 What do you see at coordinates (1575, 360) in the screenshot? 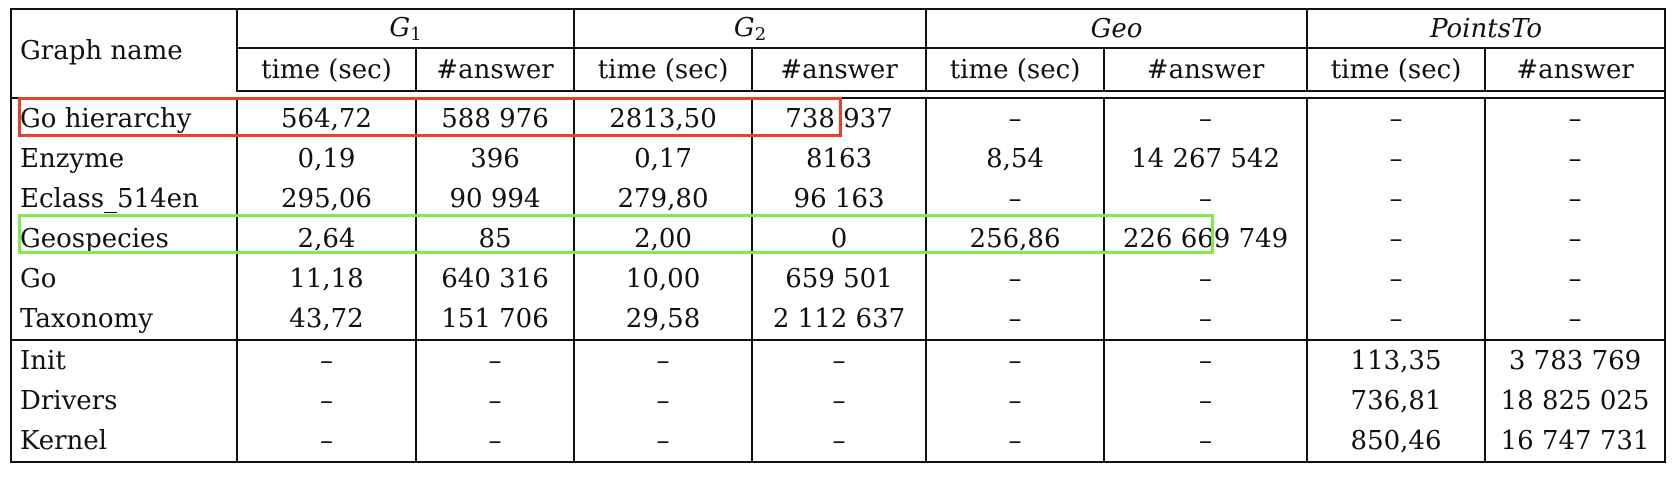
I see `cell-answer: 3 783 769` at bounding box center [1575, 360].